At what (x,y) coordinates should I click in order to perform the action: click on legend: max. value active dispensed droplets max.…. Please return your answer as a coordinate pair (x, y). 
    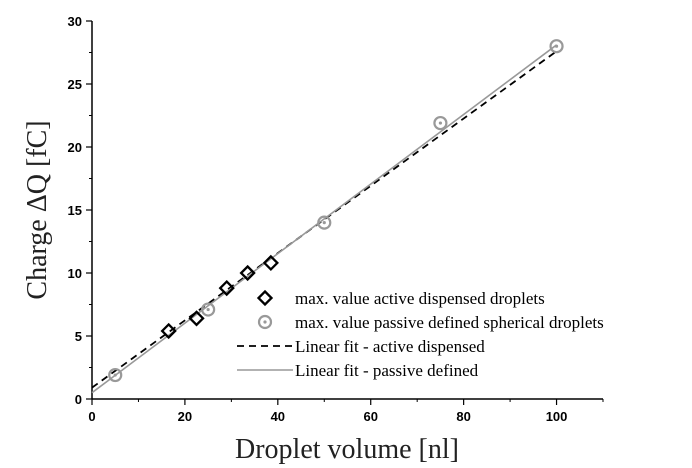
    Looking at the image, I should click on (420, 334).